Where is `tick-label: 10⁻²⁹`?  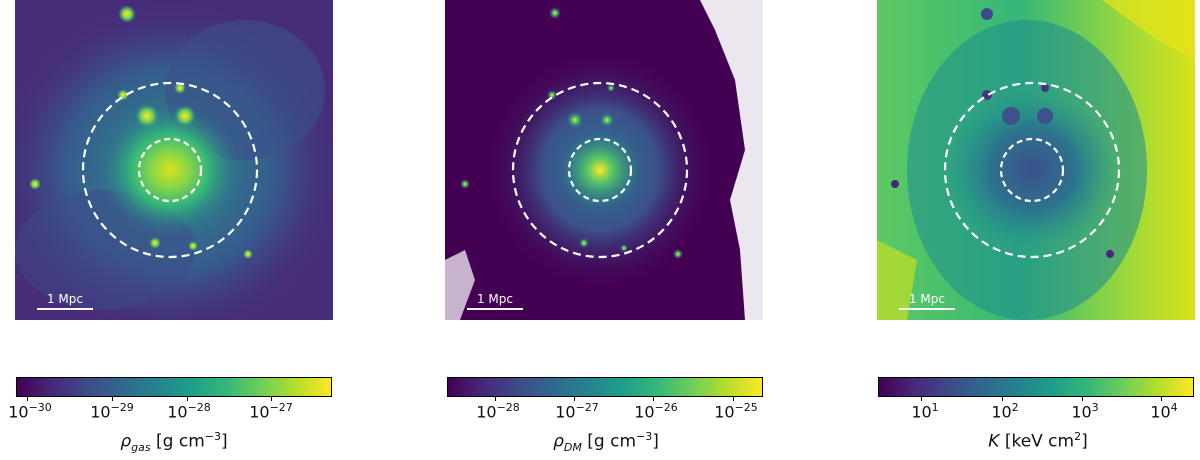
tick-label: 10⁻²⁹ is located at coordinates (112, 411).